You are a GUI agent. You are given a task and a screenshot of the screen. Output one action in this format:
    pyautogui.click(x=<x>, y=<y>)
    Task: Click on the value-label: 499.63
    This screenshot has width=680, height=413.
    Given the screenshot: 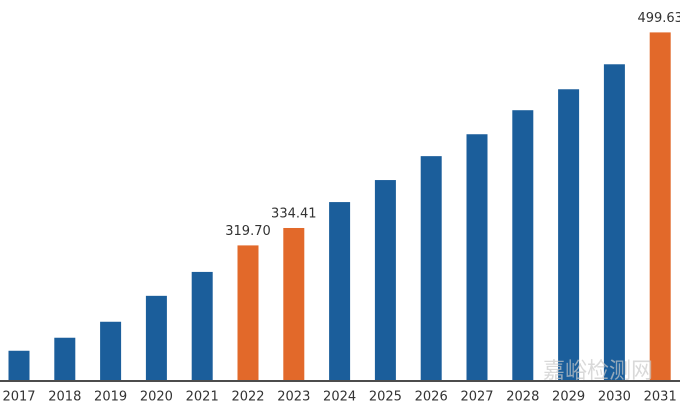 What is the action you would take?
    pyautogui.click(x=658, y=18)
    